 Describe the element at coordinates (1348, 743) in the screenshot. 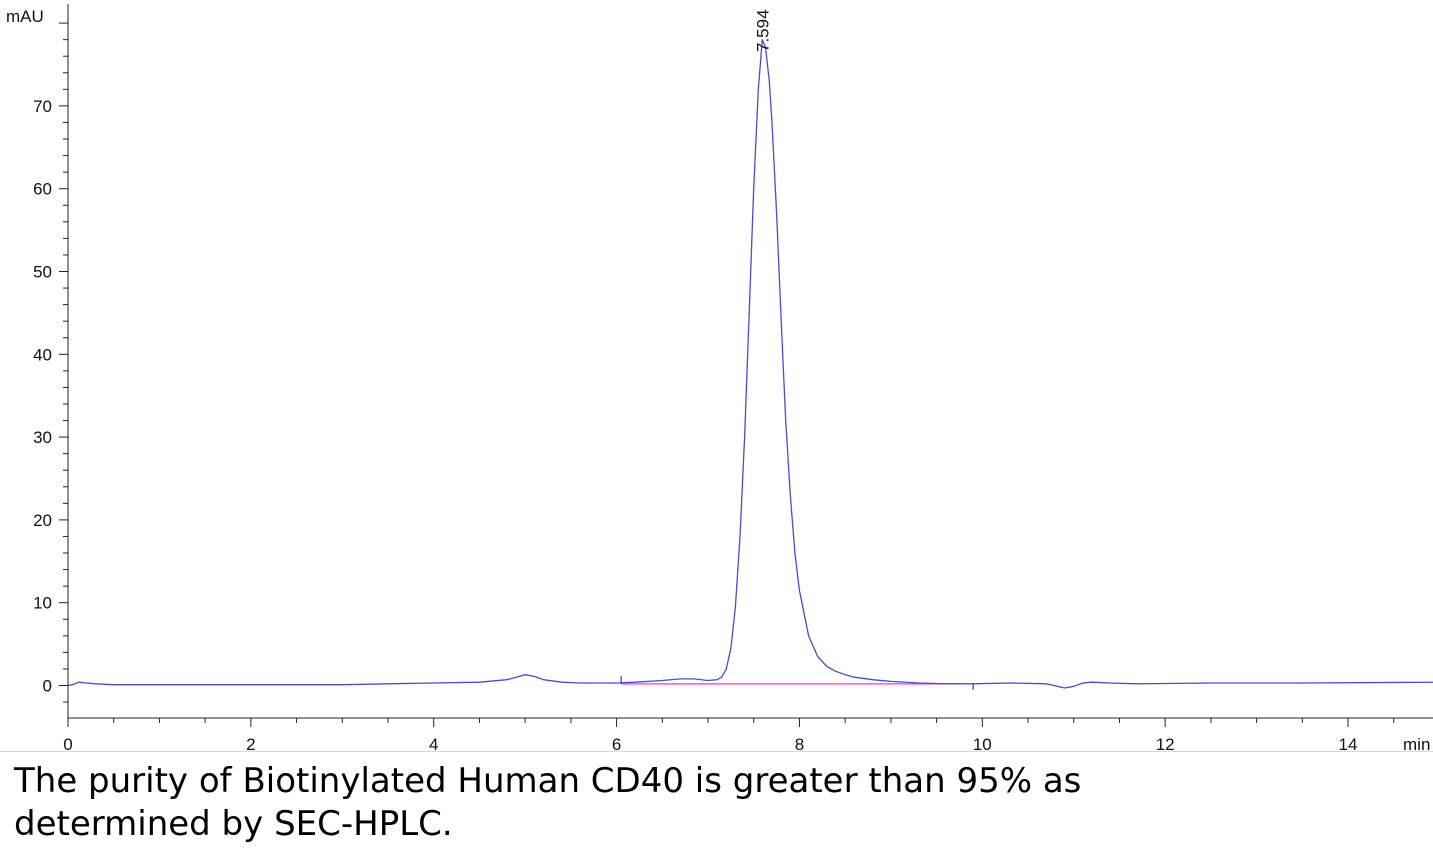

I see `x-tick-label: 14` at that location.